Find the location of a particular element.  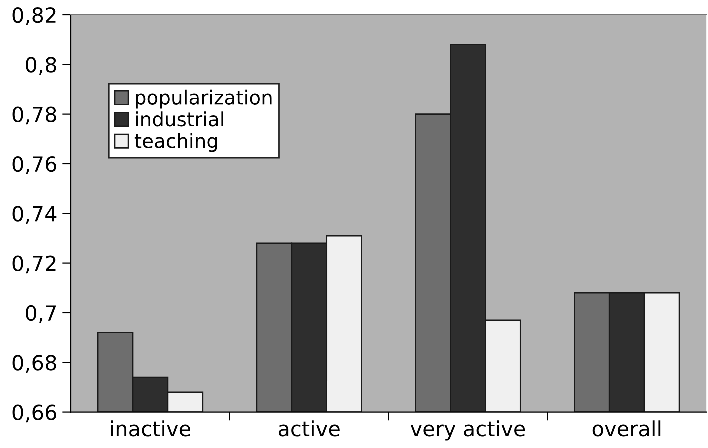

y-tick-label: 0,68 is located at coordinates (34, 364).